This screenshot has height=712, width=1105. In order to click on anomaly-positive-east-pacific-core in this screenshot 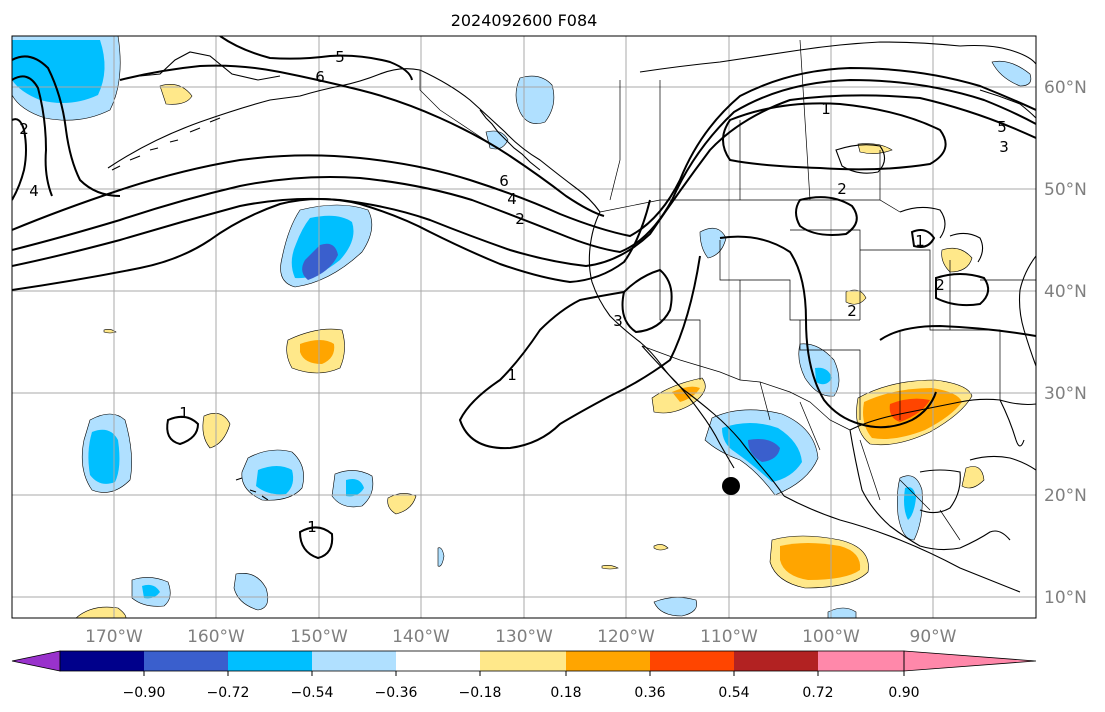, I will do `click(820, 561)`.